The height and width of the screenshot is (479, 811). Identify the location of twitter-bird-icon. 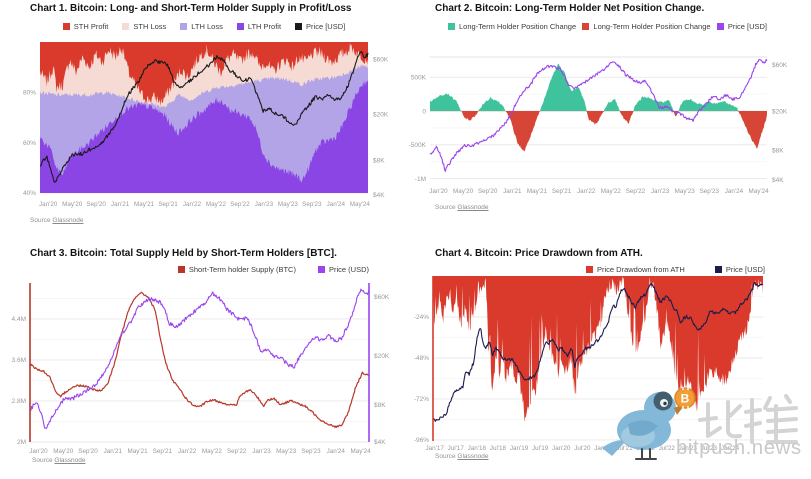
(644, 425).